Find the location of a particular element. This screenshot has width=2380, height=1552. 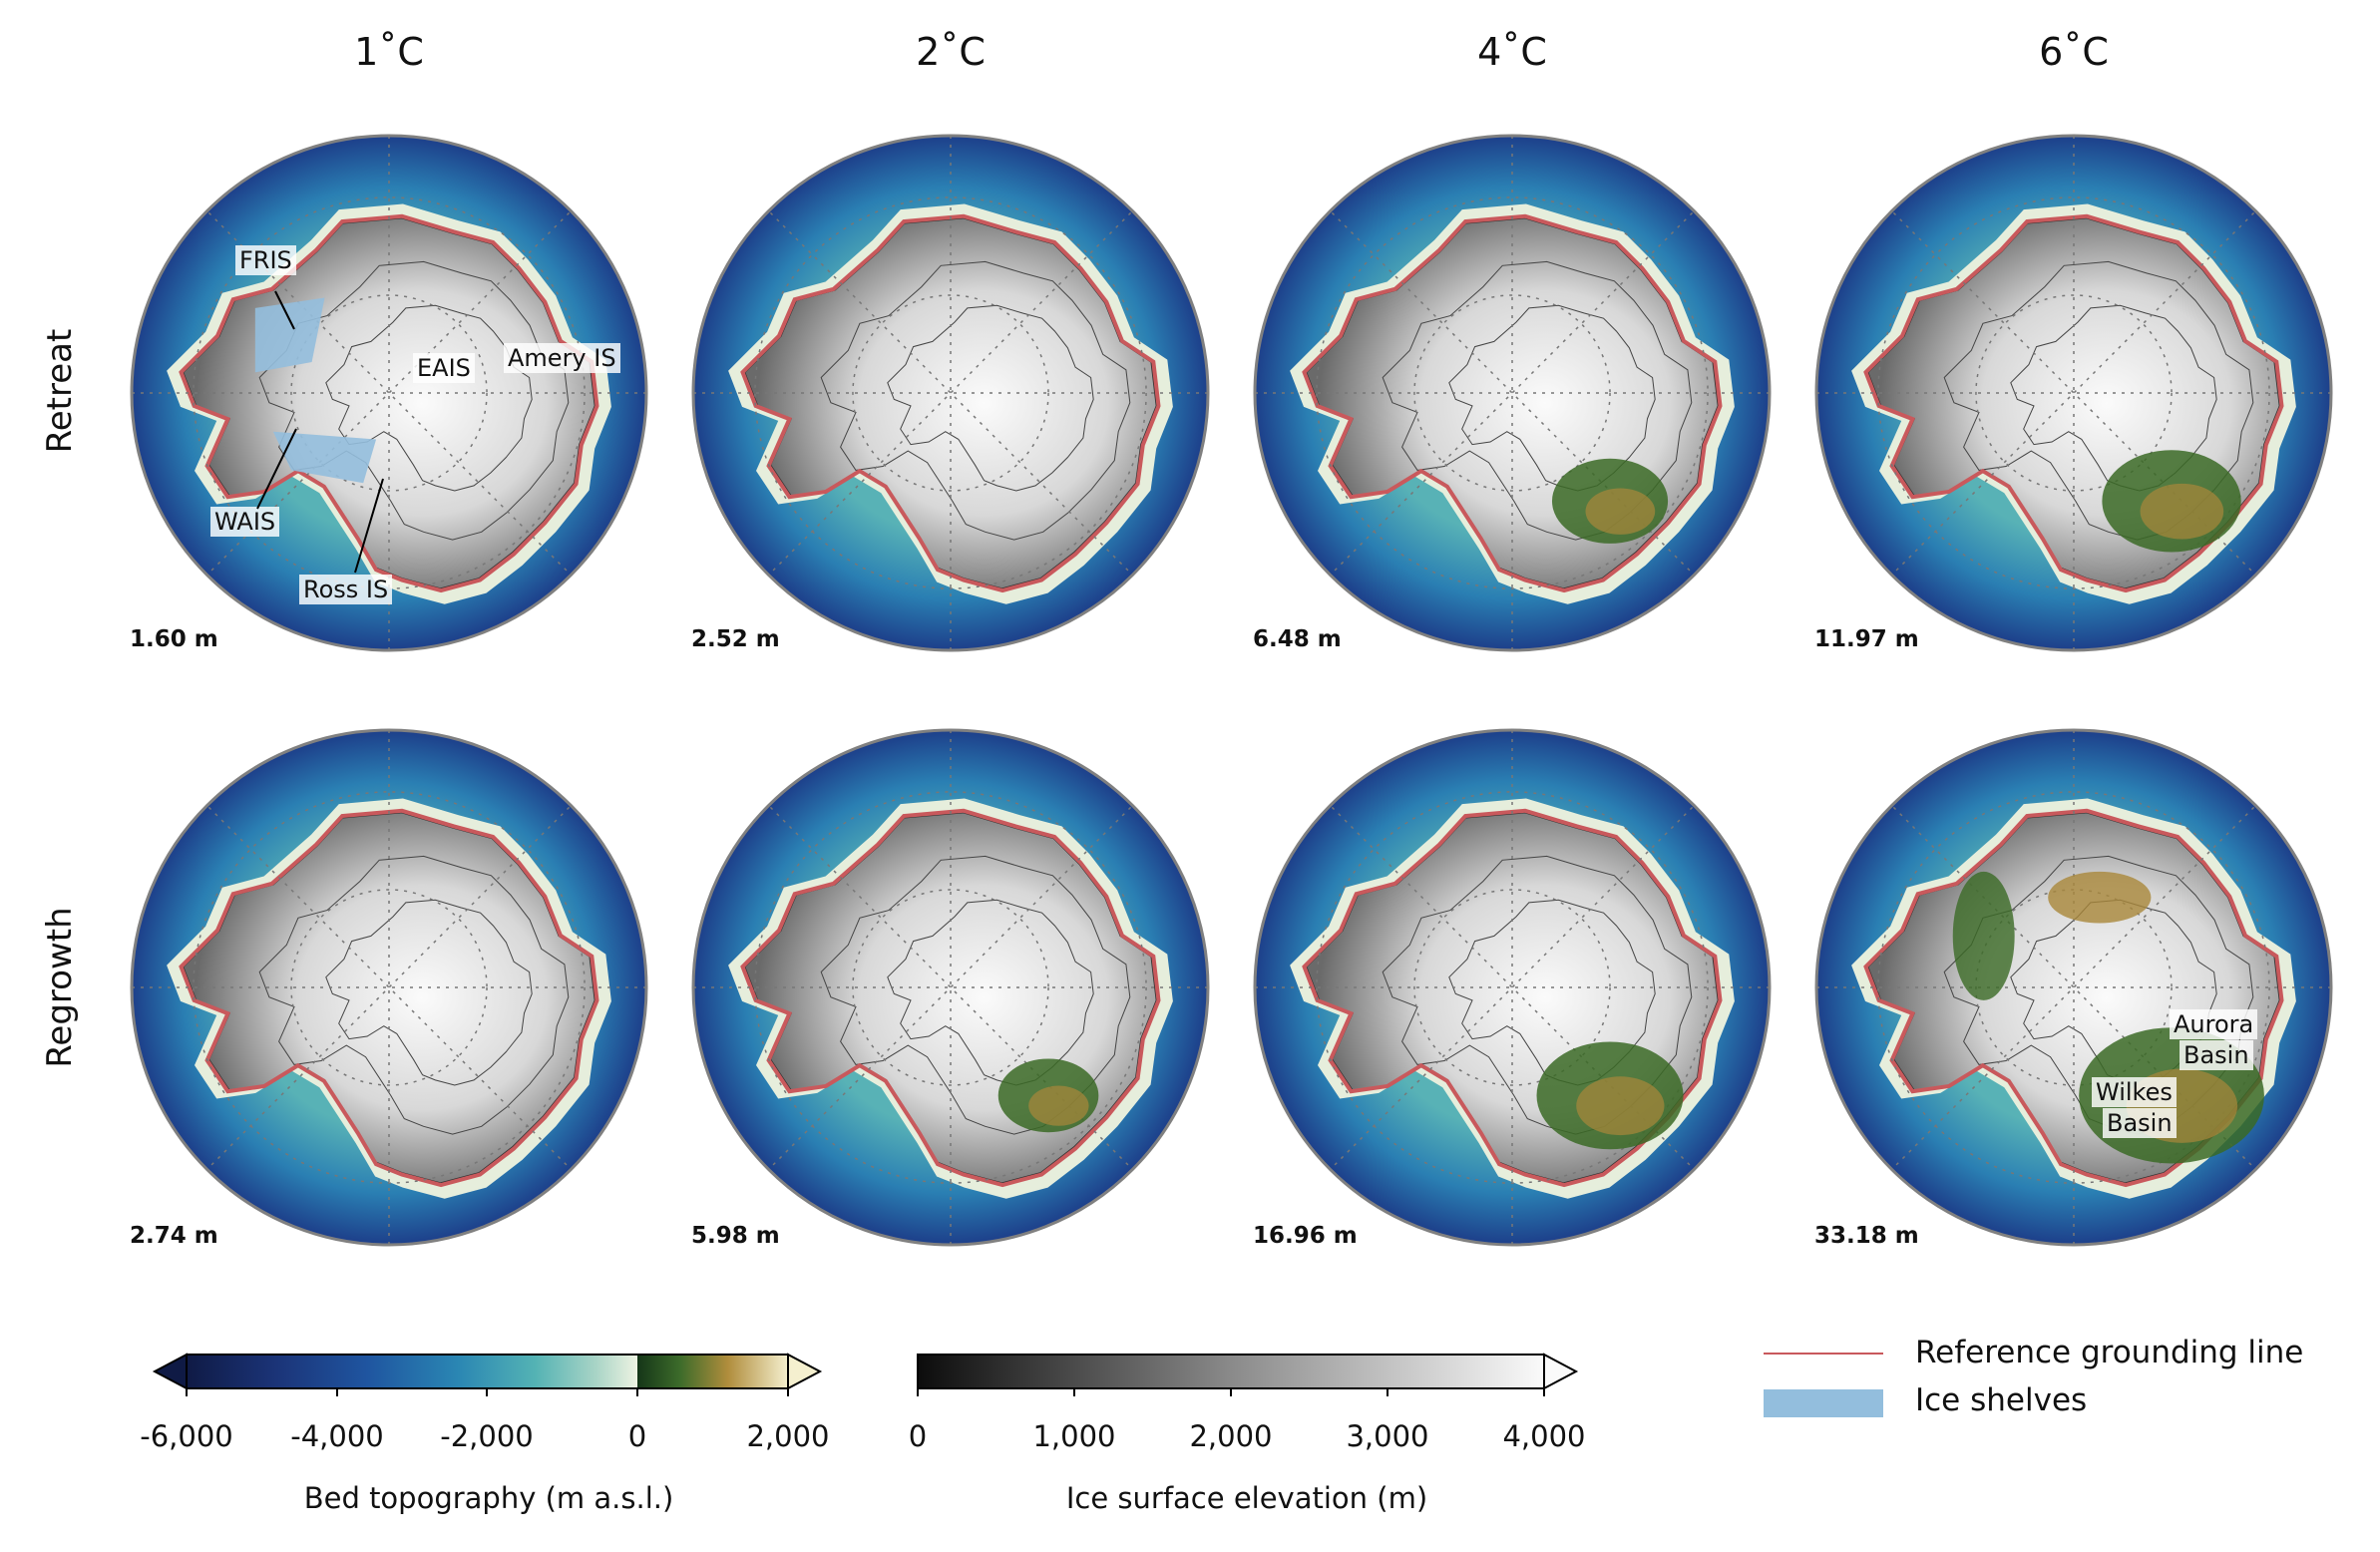

bed-colorbar-title: Bed topography (m a.s.l.) is located at coordinates (488, 1498).